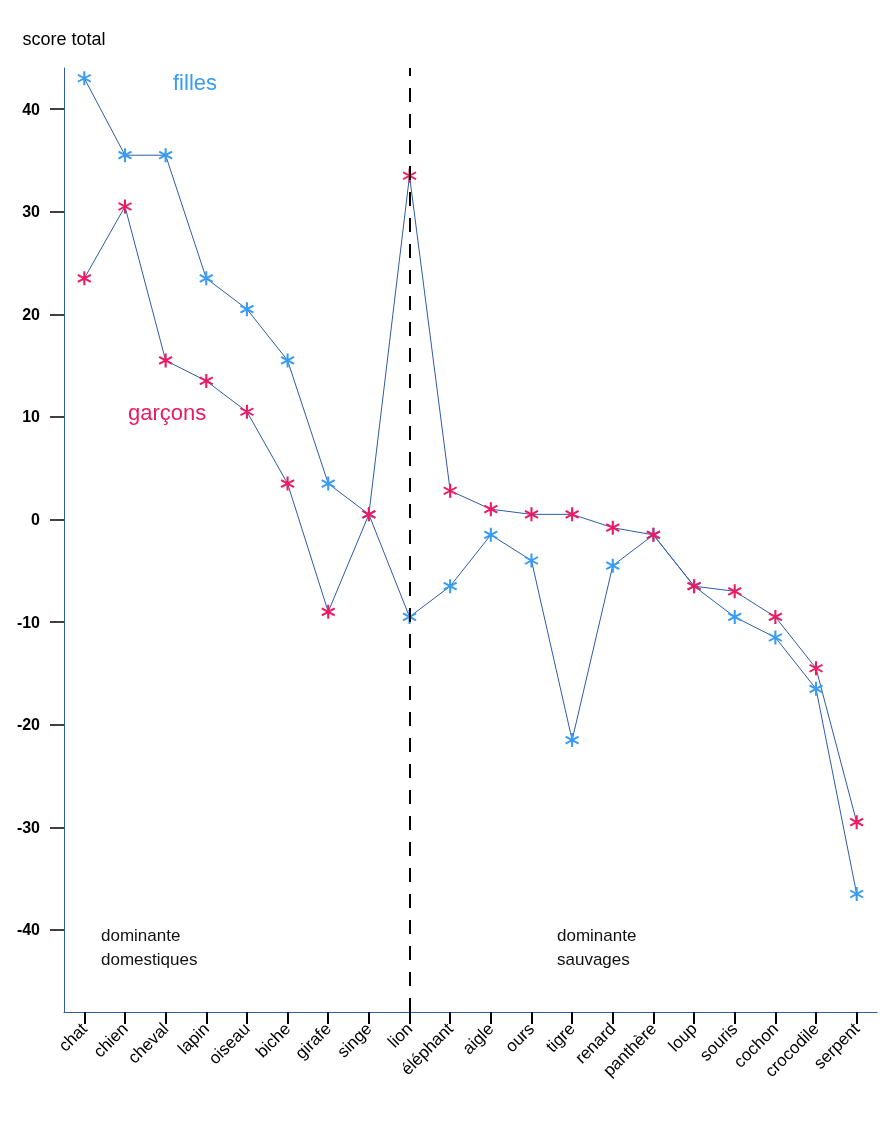 This screenshot has height=1128, width=893. What do you see at coordinates (31, 314) in the screenshot?
I see `y-tick-label: 20` at bounding box center [31, 314].